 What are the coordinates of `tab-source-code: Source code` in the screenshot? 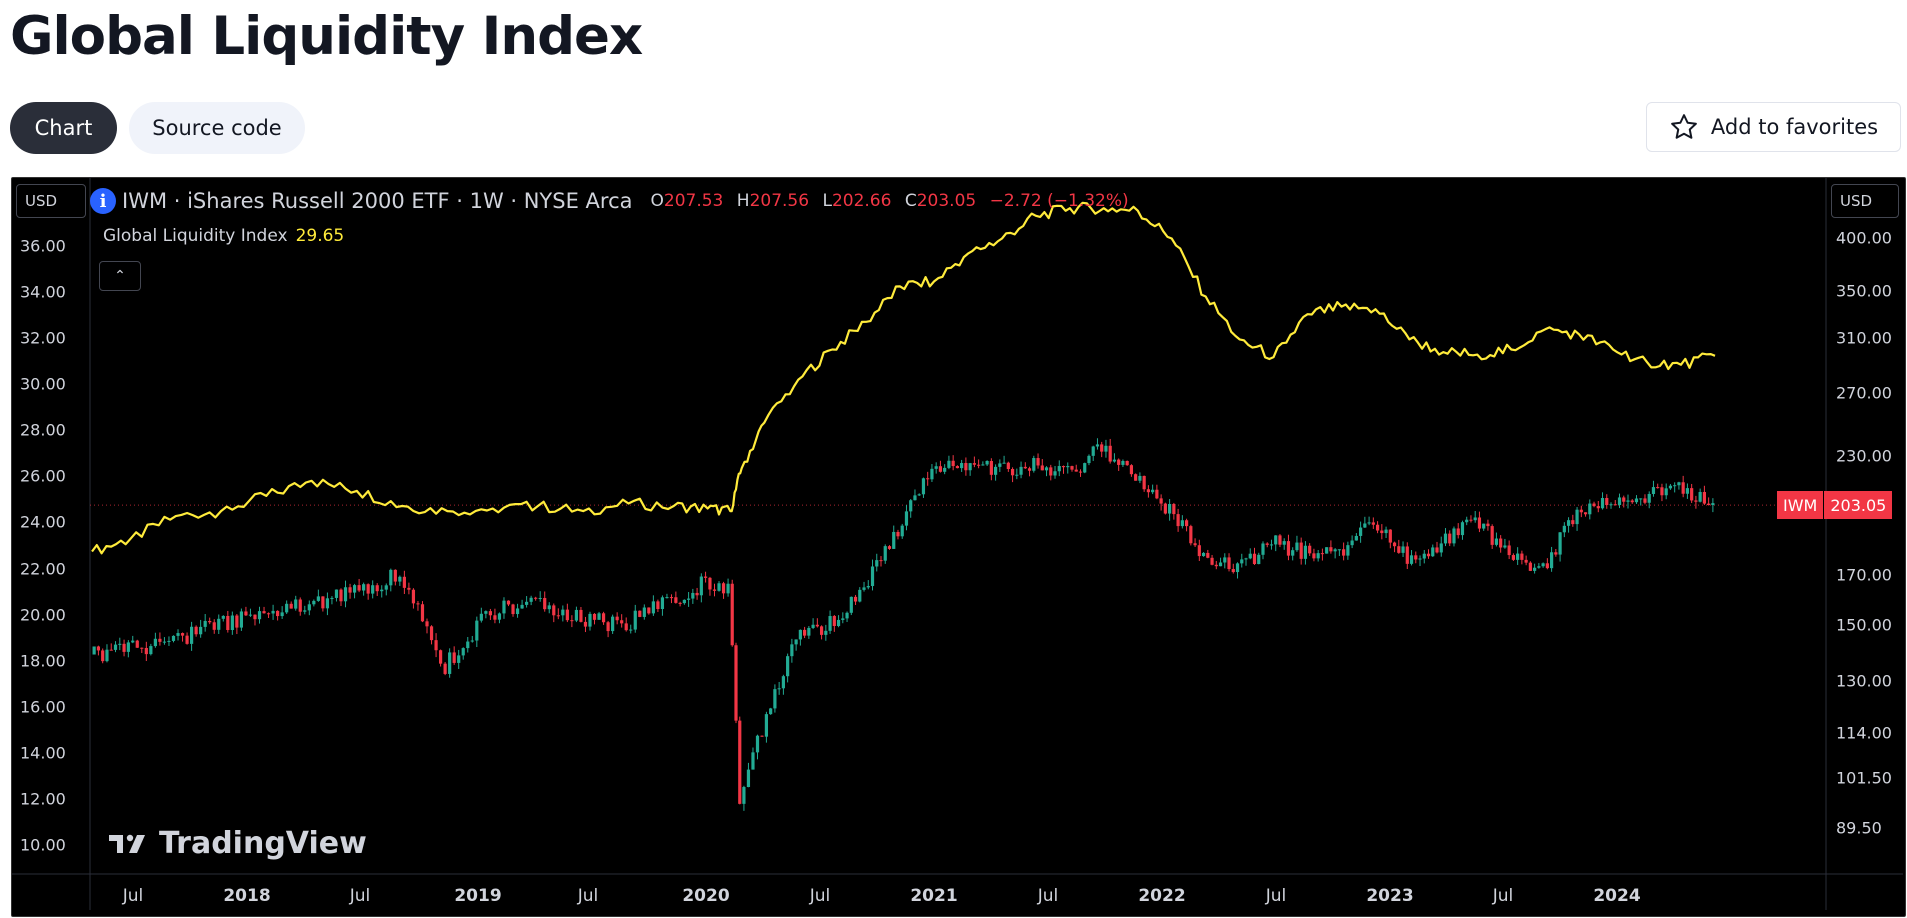 It's located at (217, 128).